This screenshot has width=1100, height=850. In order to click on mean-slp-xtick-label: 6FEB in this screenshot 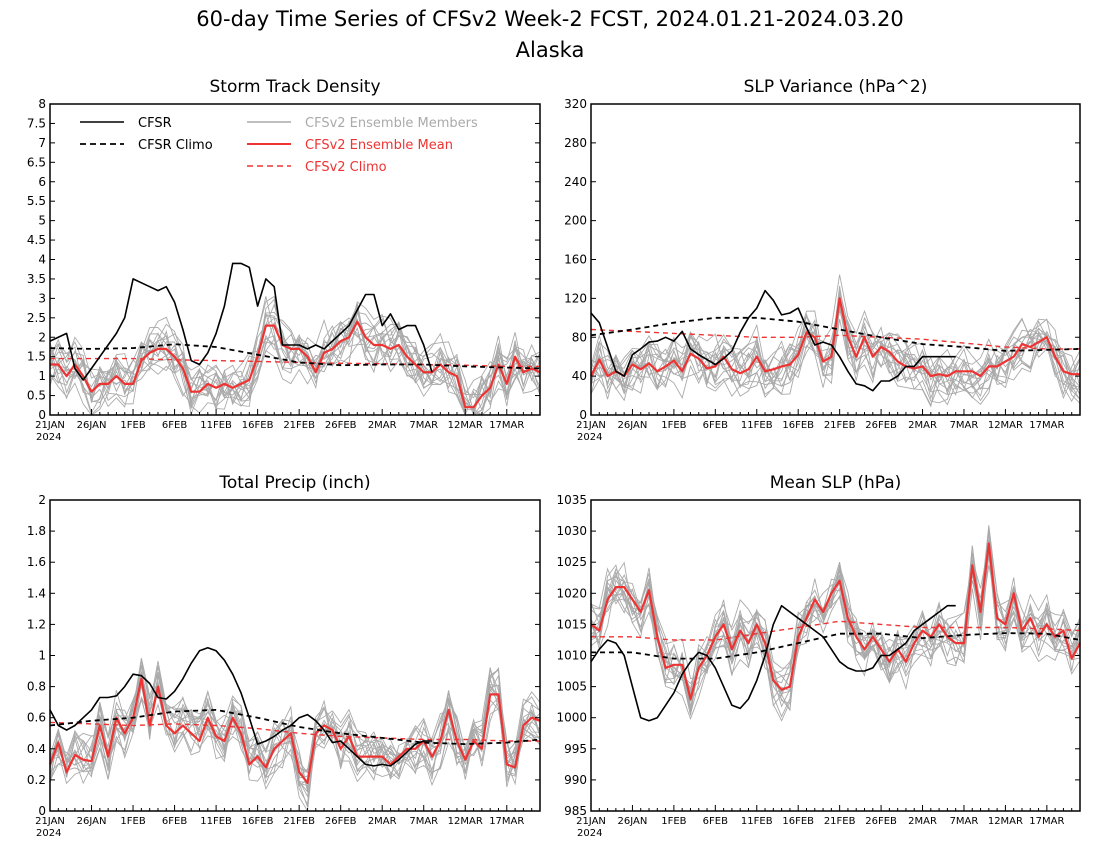, I will do `click(715, 821)`.